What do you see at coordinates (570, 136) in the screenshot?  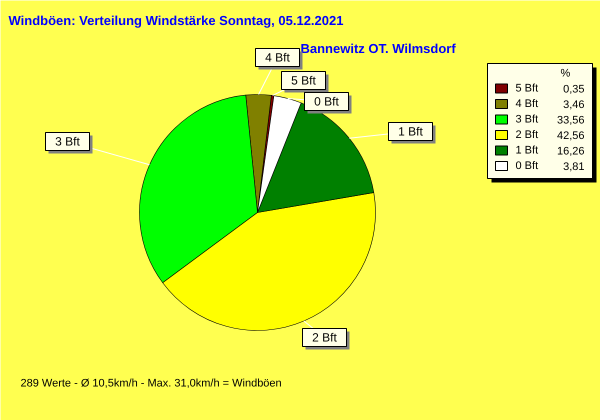 I see `data-label: 42,56` at bounding box center [570, 136].